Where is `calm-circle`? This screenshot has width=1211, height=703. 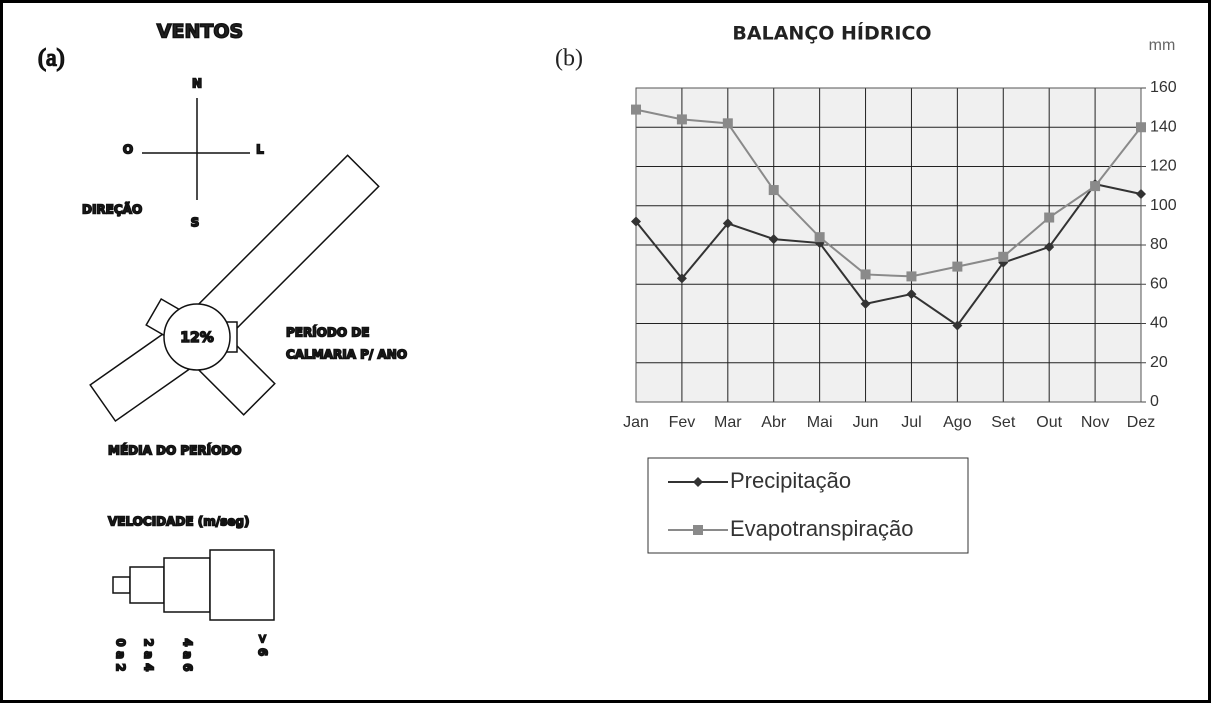 calm-circle is located at coordinates (197, 337).